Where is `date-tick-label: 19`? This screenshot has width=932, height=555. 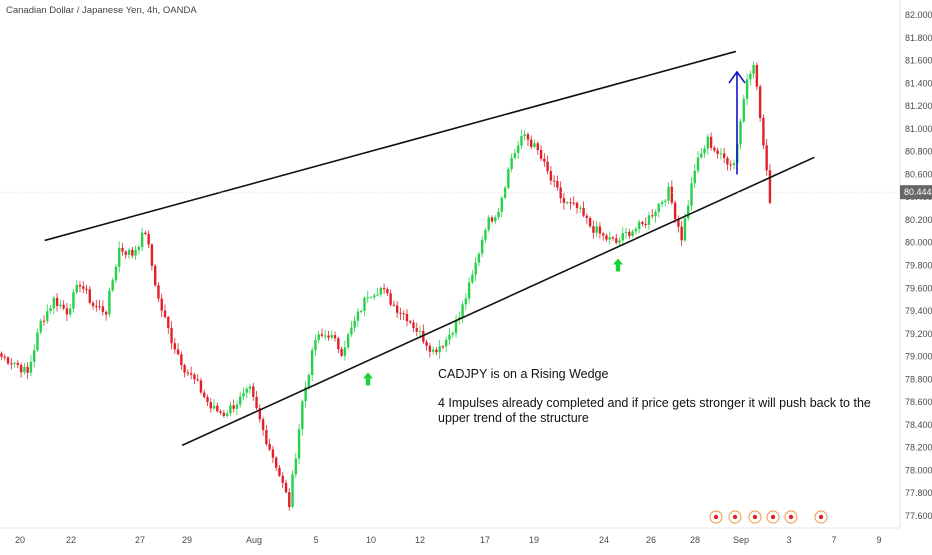
date-tick-label: 19 is located at coordinates (534, 540).